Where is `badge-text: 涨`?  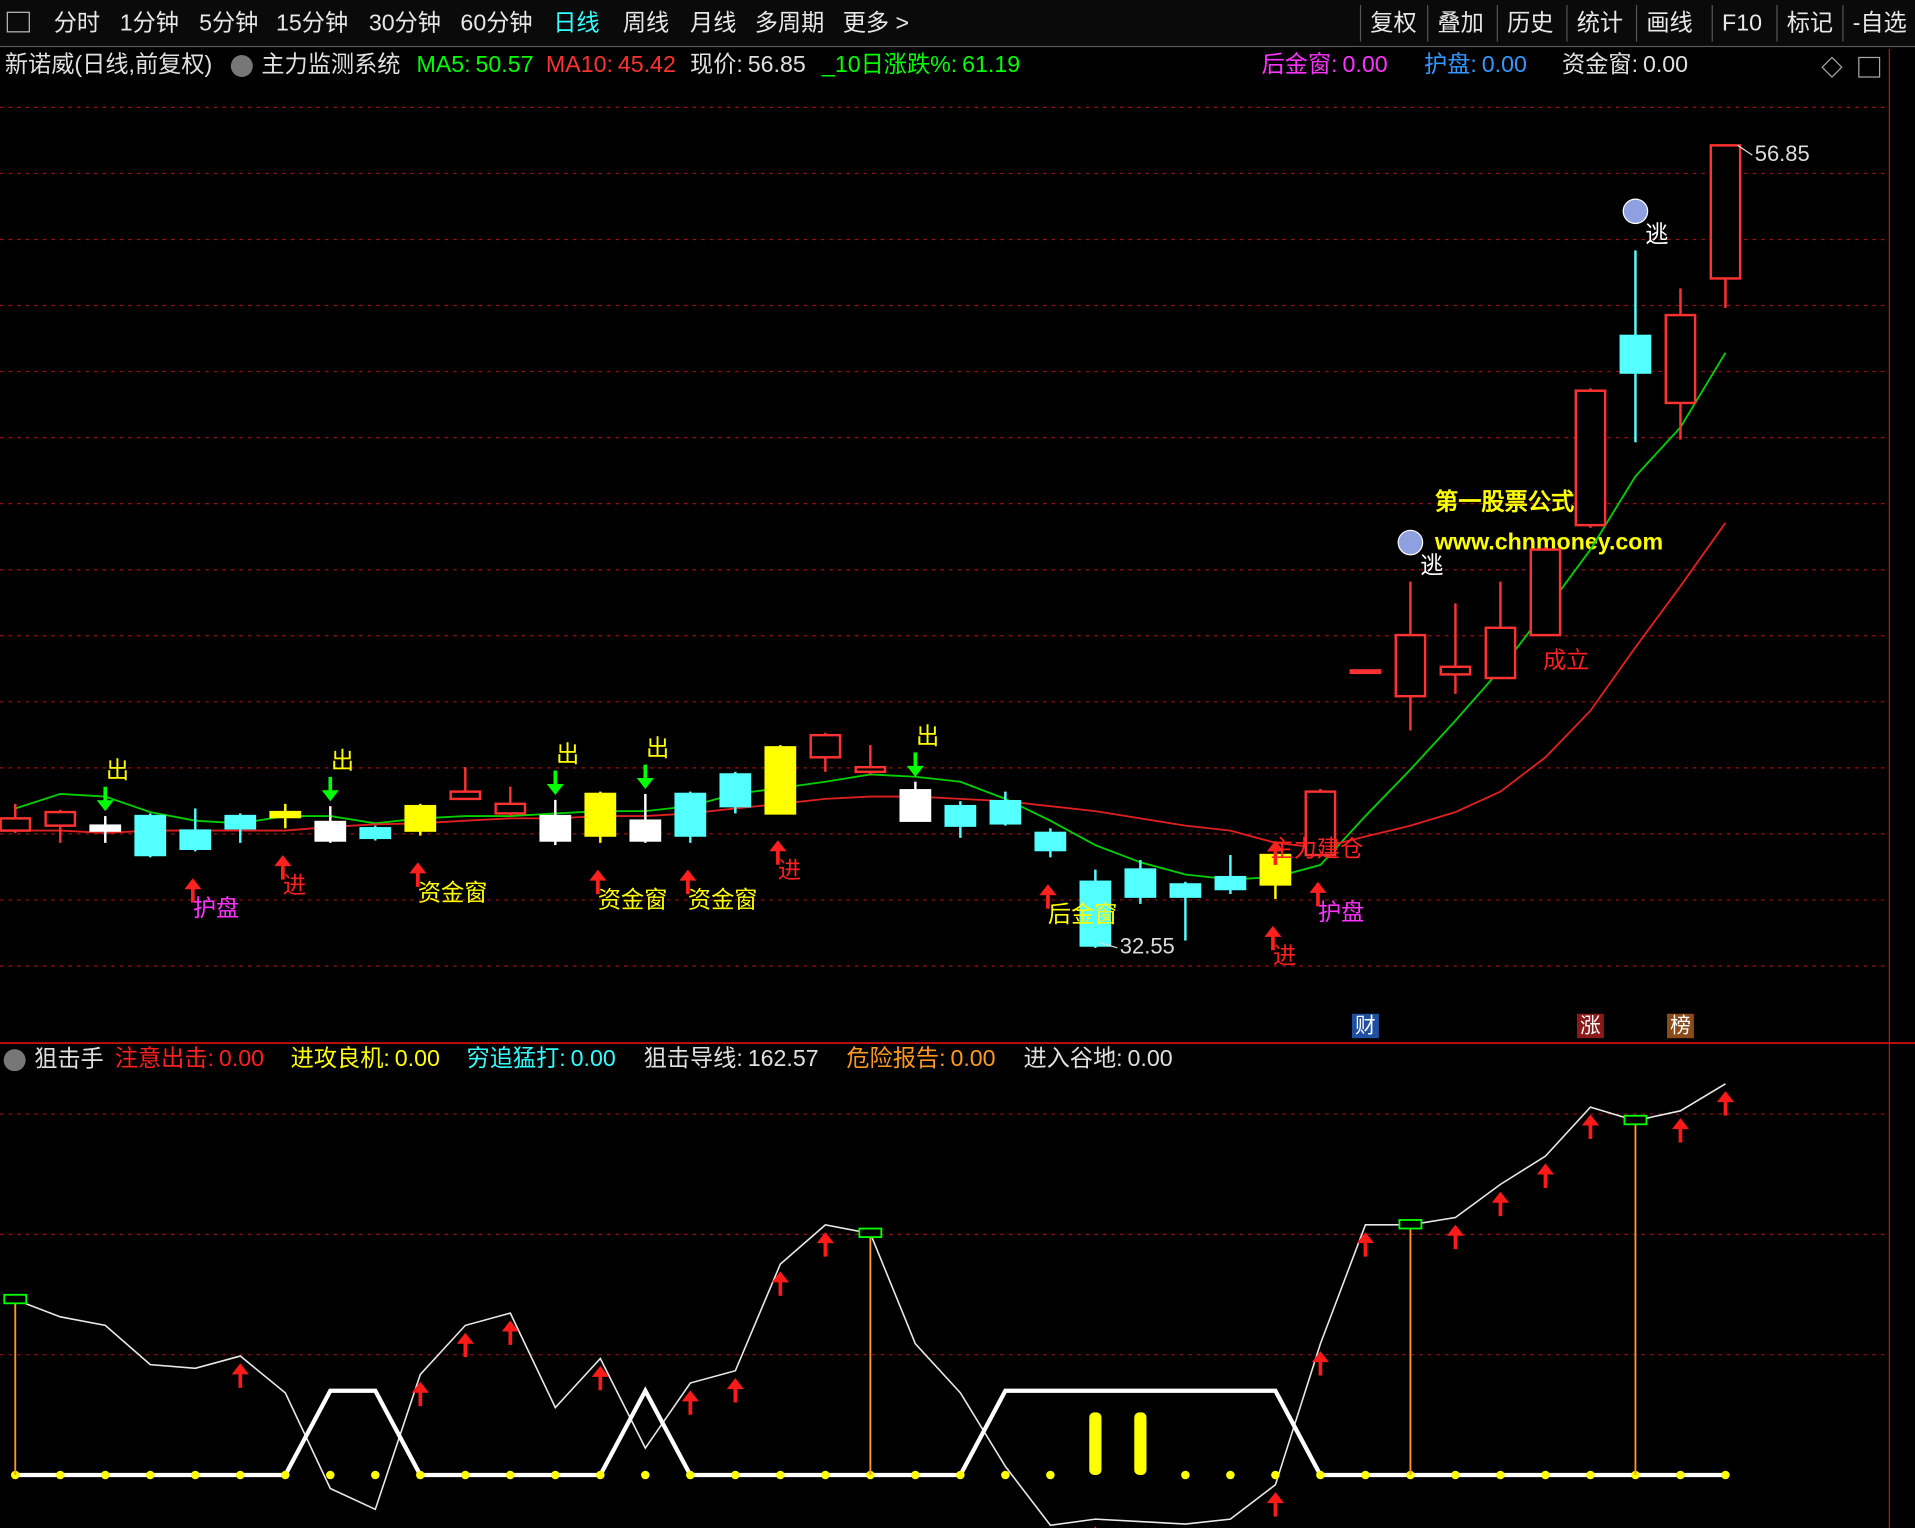 badge-text: 涨 is located at coordinates (1590, 1026).